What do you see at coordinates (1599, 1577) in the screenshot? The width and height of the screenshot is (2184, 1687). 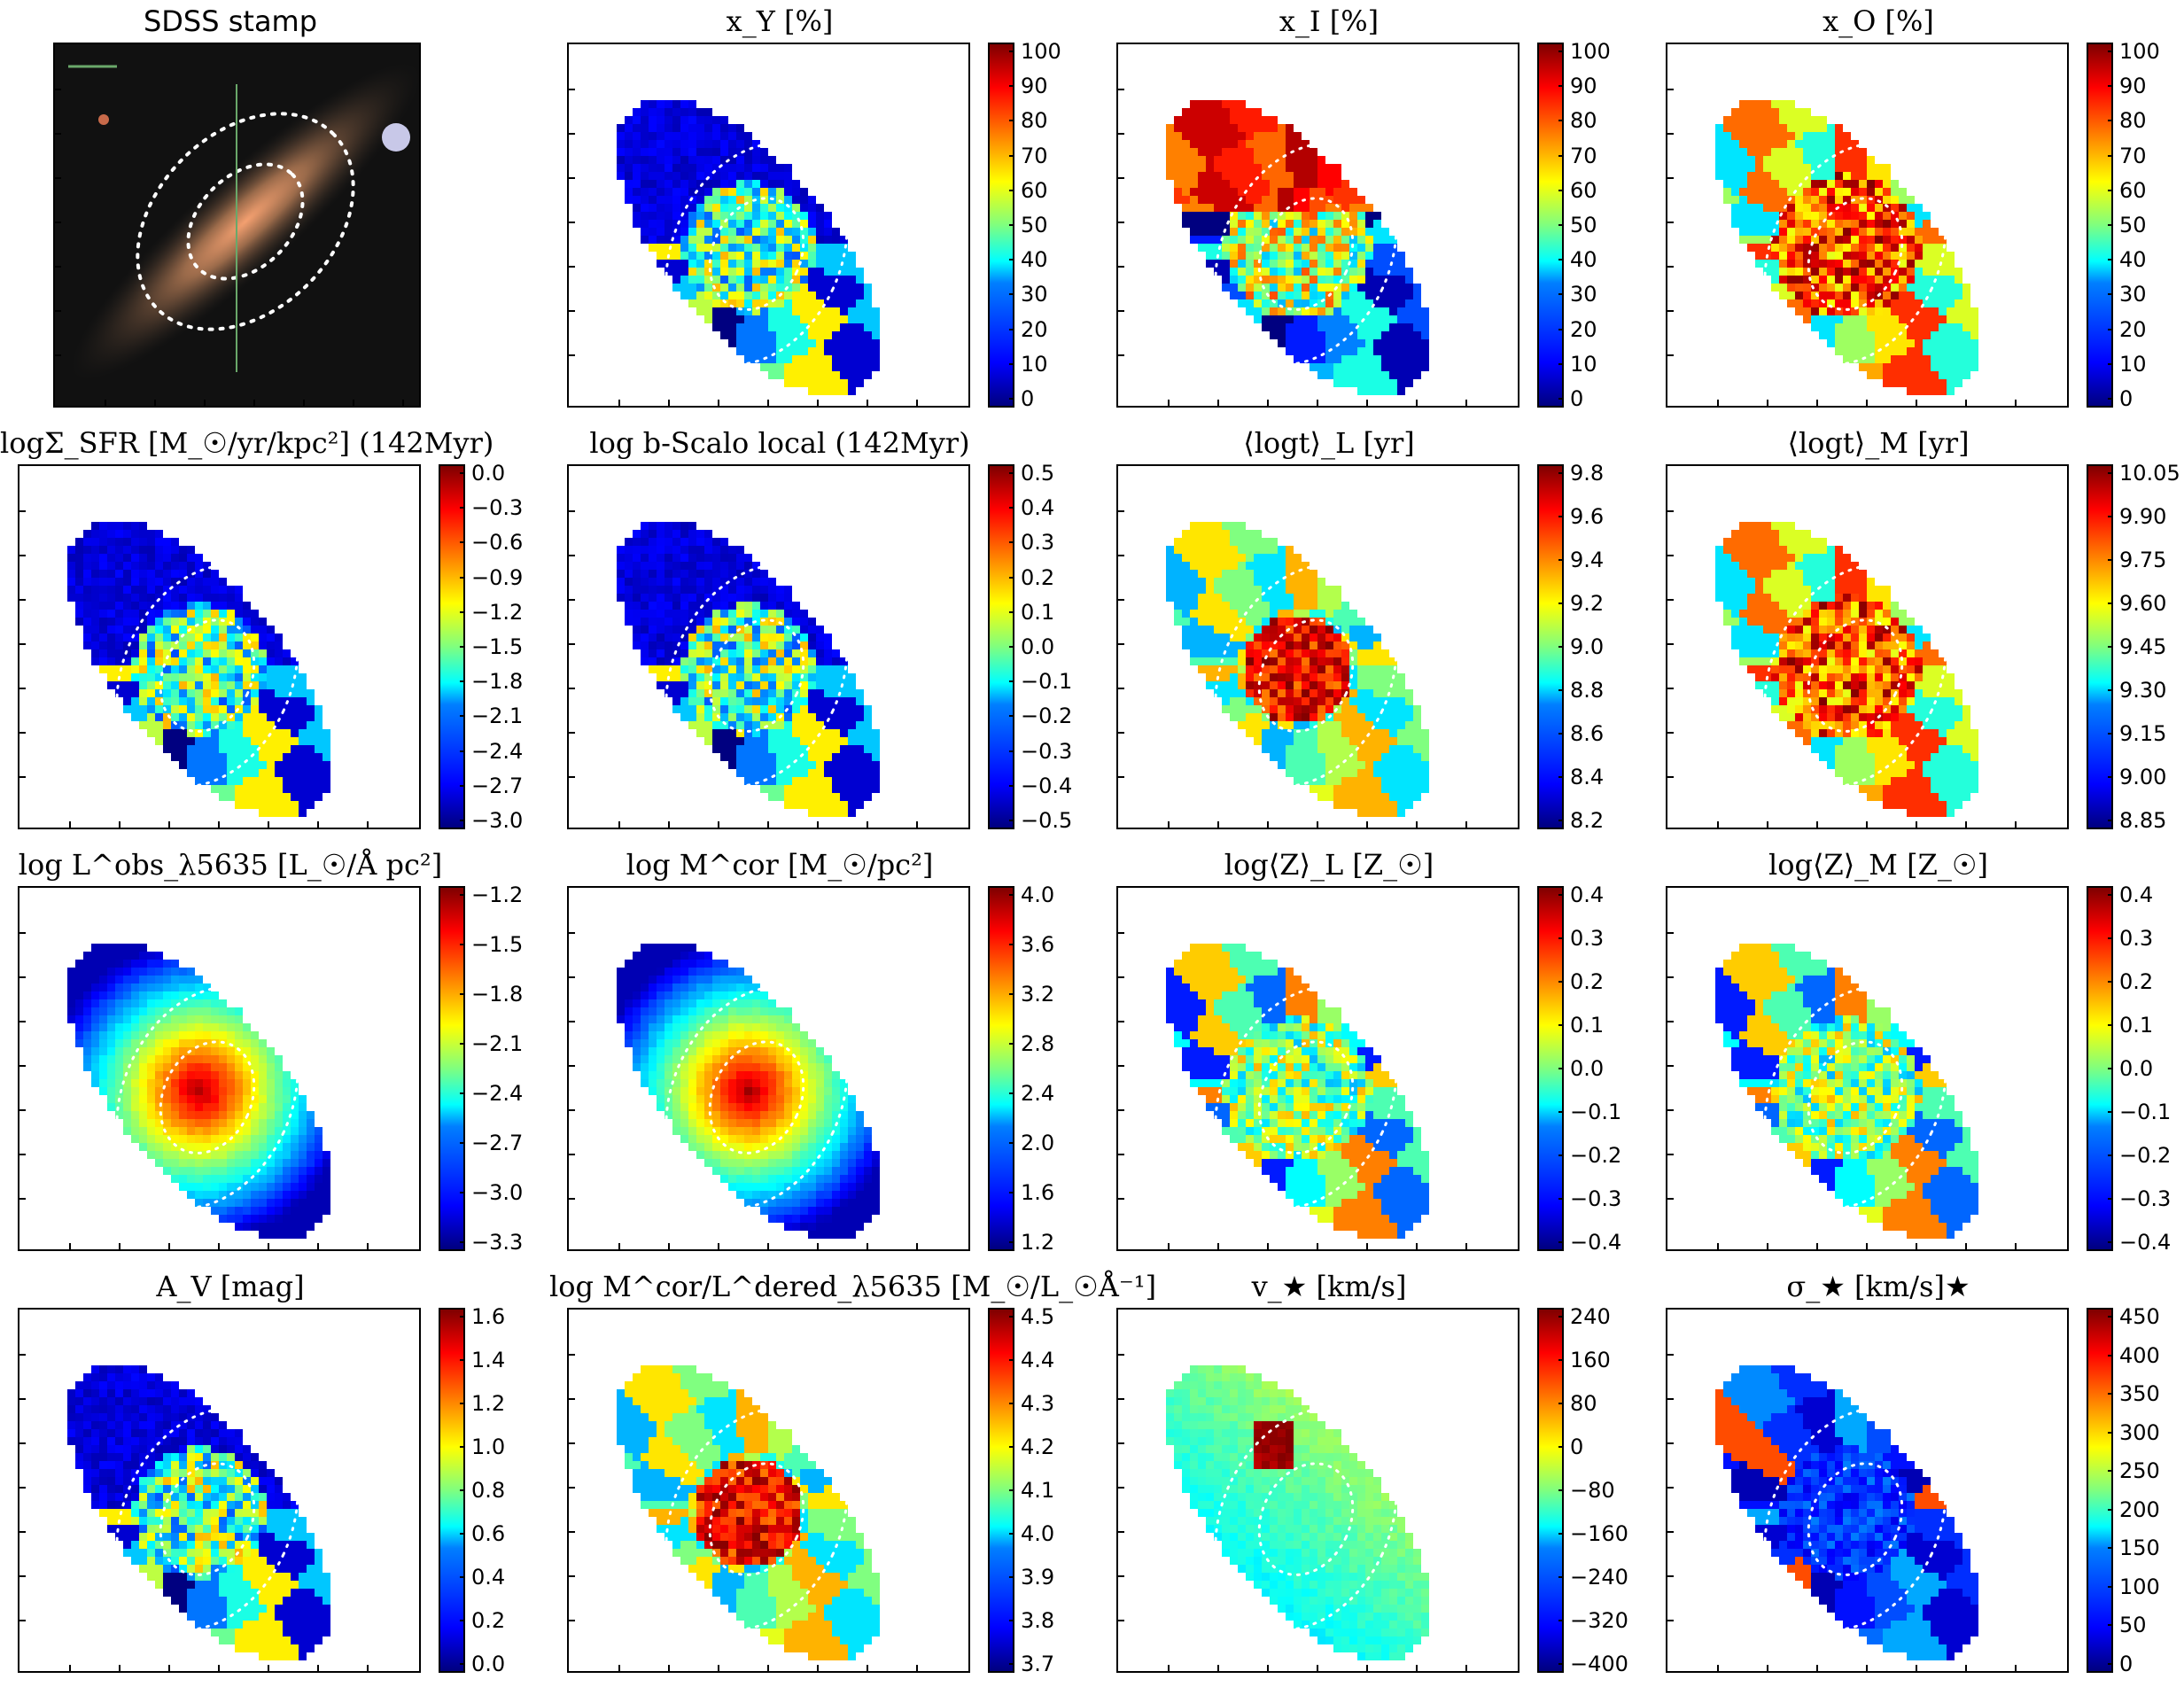 I see `colorbar-tick-label: −240` at bounding box center [1599, 1577].